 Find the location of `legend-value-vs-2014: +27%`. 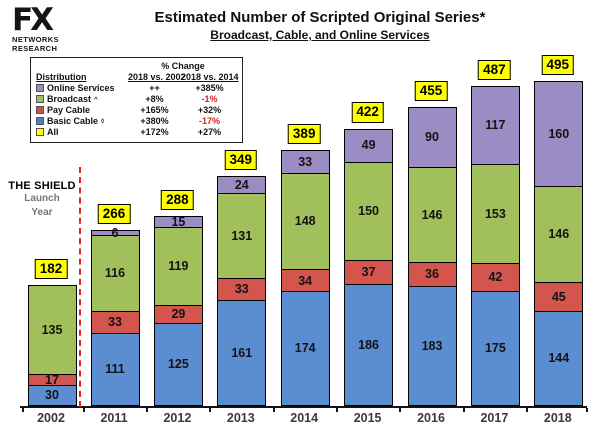

legend-value-vs-2014: +27% is located at coordinates (209, 132).